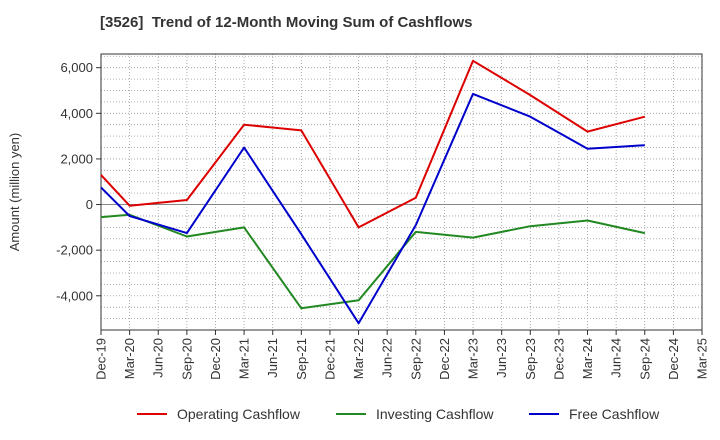 Image resolution: width=720 pixels, height=440 pixels. Describe the element at coordinates (329, 359) in the screenshot. I see `x-tick-label: Dec-21` at that location.